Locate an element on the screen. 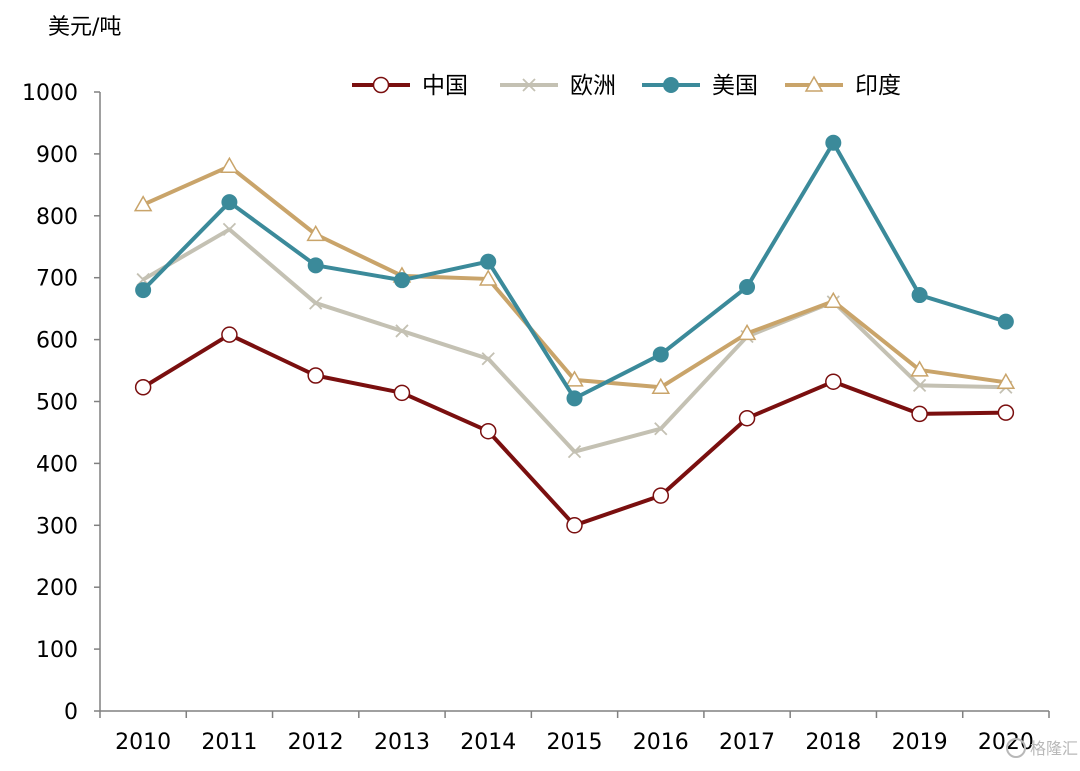 Image resolution: width=1080 pixels, height=771 pixels. legend: 中国 欧洲 美国 印度 is located at coordinates (626, 86).